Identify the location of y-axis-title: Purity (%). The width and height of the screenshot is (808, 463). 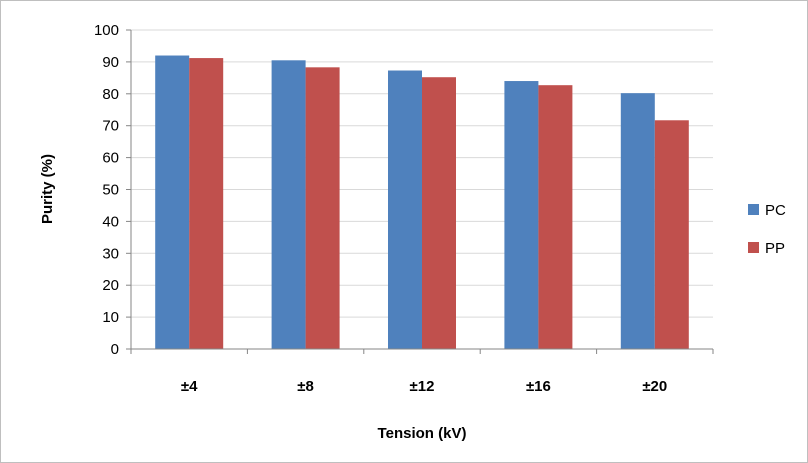
(47, 189).